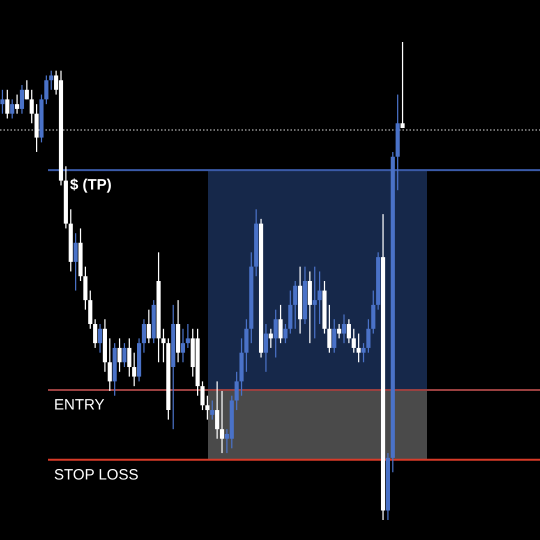  I want to click on ref-line-label: STOP LOSS, so click(96, 475).